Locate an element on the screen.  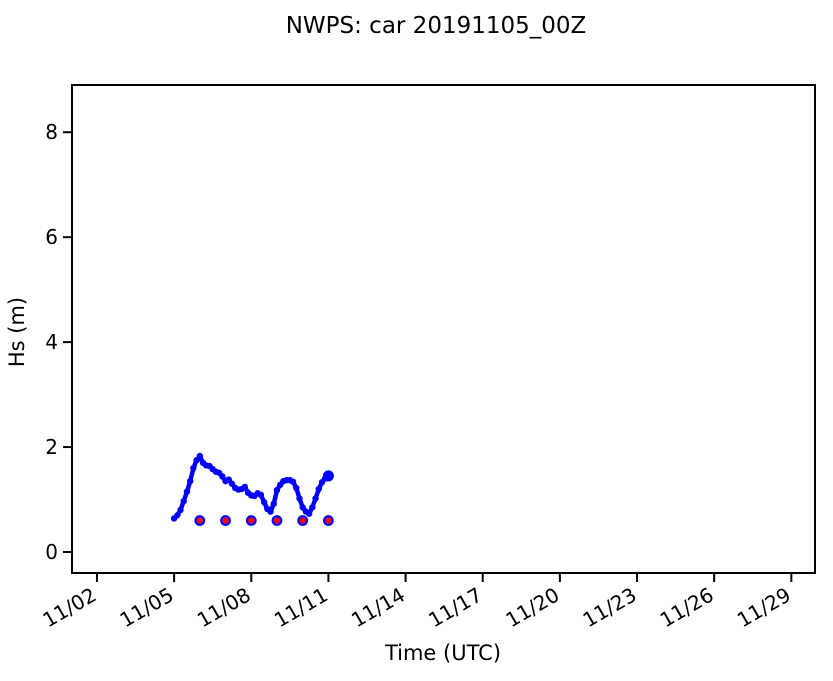
chart-title: NWPS: car 20191105_00Z is located at coordinates (436, 26).